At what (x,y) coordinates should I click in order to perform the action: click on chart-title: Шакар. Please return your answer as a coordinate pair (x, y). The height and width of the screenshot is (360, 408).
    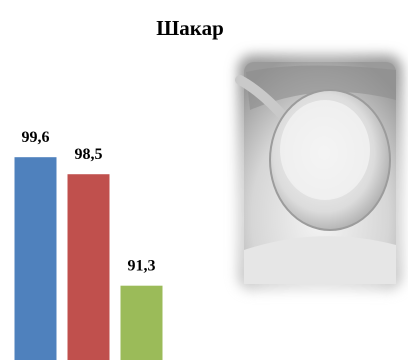
    Looking at the image, I should click on (190, 28).